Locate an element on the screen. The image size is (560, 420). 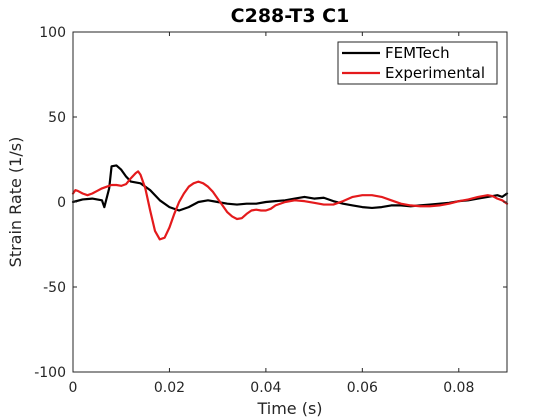
x-tick-label: 0.08 is located at coordinates (458, 388).